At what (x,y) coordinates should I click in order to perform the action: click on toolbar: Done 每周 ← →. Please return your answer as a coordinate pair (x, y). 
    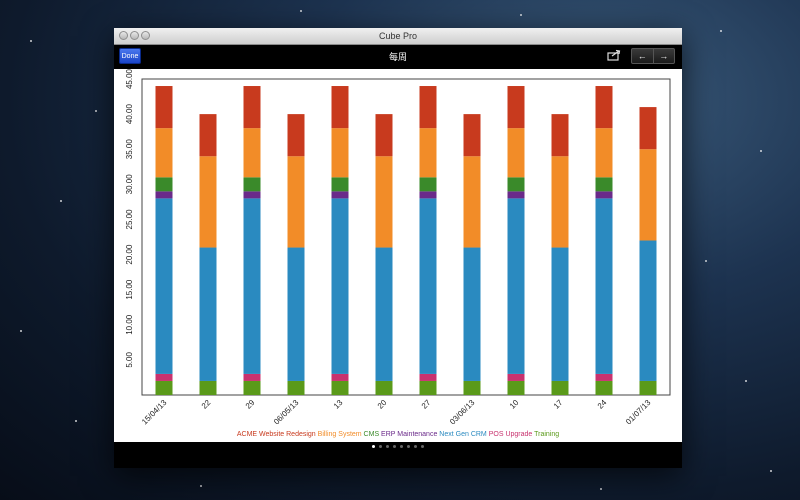
    Looking at the image, I should click on (398, 57).